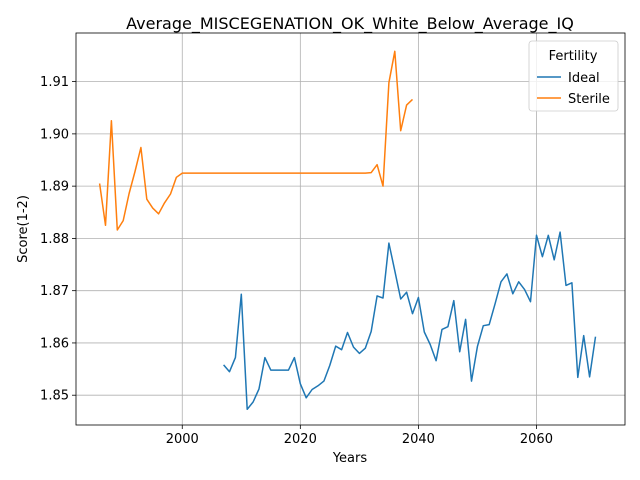 The image size is (640, 480). I want to click on y-tick-label: 1.88, so click(54, 239).